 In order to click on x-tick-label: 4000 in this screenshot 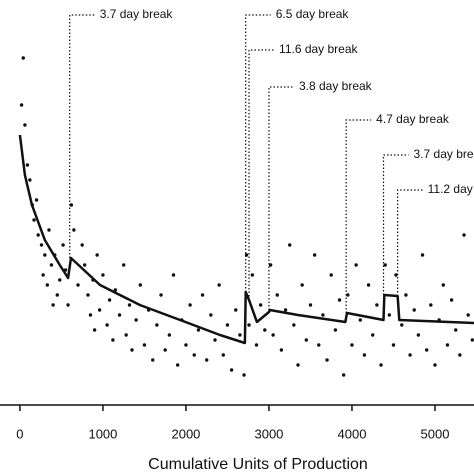, I will do `click(352, 433)`.